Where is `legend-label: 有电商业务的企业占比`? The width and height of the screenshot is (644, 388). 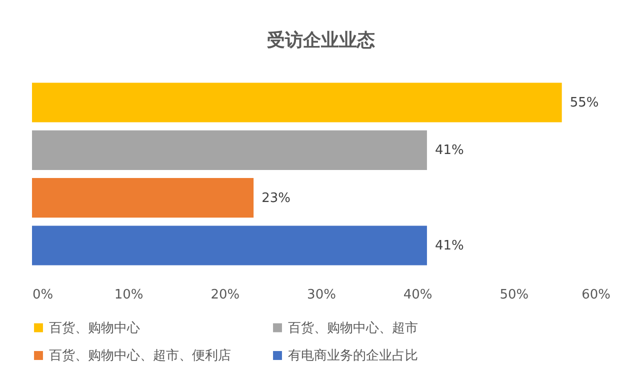
legend-label: 有电商业务的企业占比 is located at coordinates (353, 356).